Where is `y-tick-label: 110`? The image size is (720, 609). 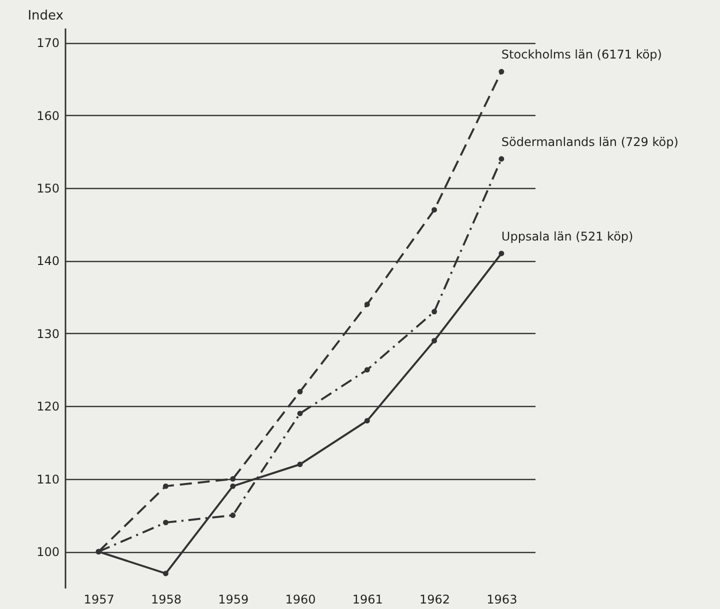
y-tick-label: 110 is located at coordinates (48, 479).